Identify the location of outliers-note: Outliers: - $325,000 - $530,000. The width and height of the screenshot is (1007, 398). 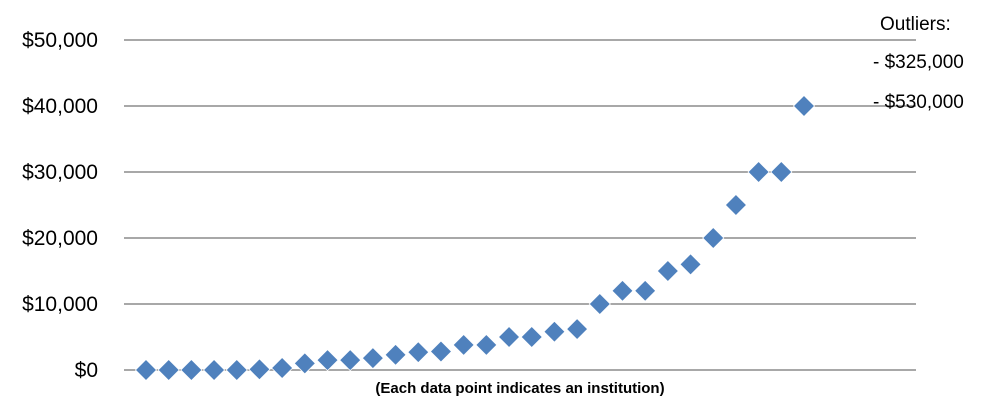
(918, 63).